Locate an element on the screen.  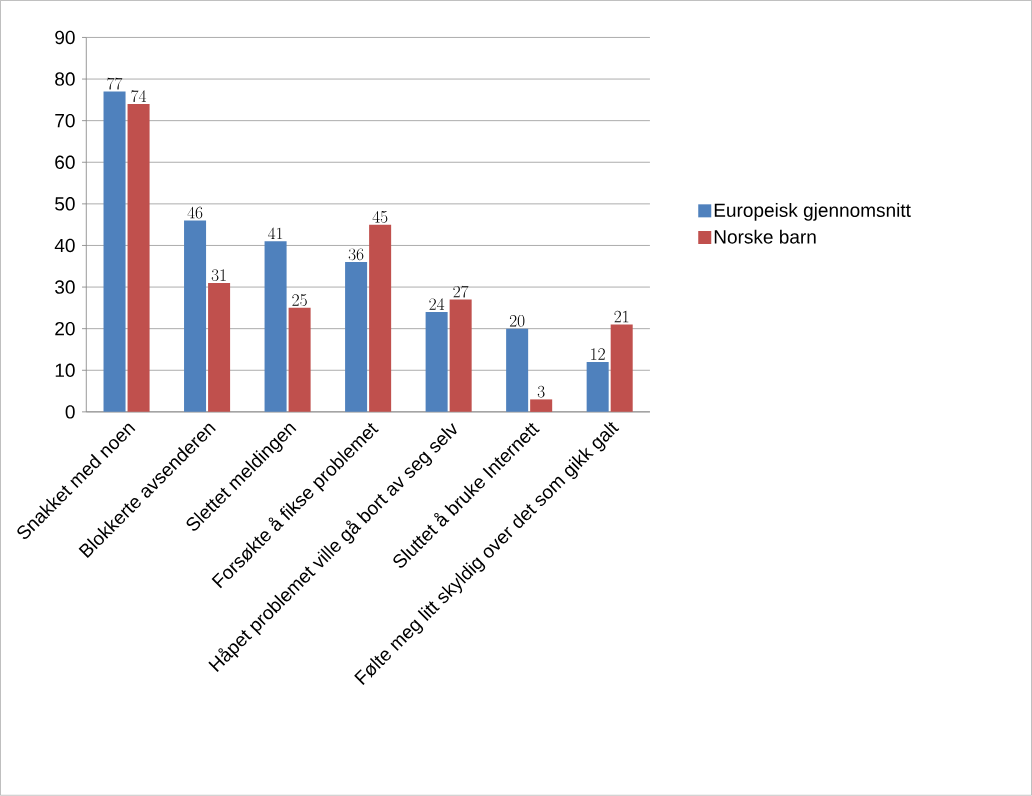
data-label: 46 is located at coordinates (195, 212).